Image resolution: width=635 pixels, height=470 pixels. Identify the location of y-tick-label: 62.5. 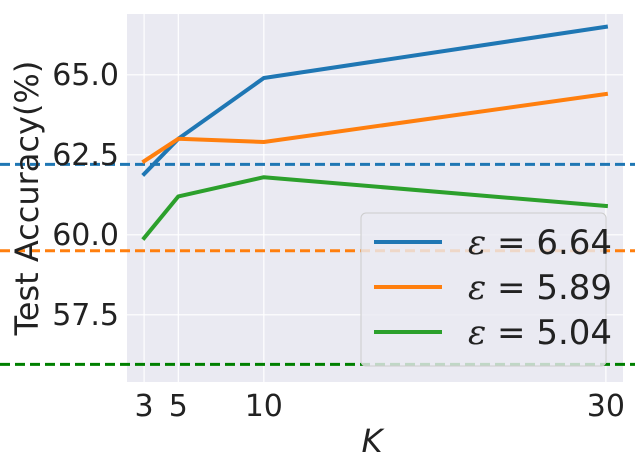
(85, 155).